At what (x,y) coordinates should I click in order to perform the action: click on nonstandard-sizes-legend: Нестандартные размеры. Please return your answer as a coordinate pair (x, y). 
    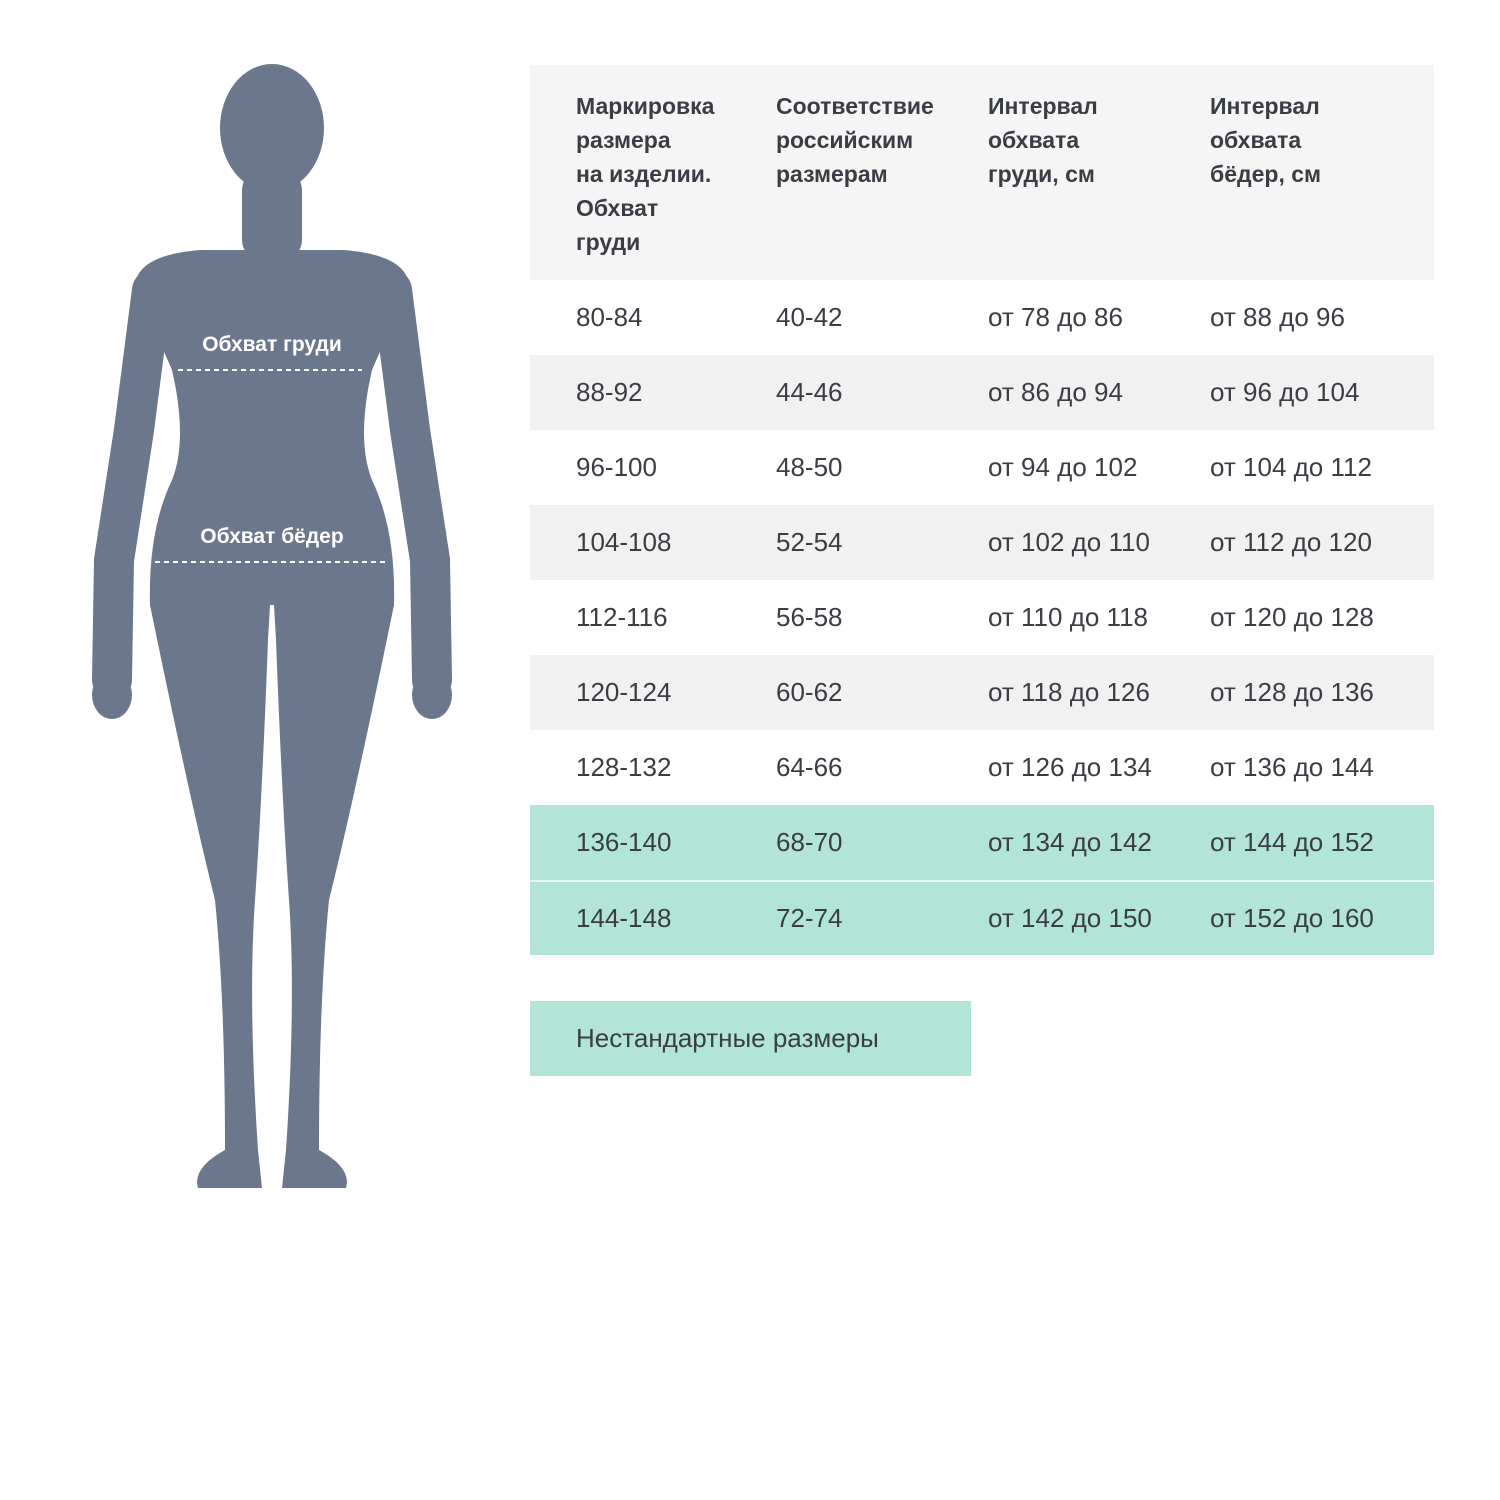
    Looking at the image, I should click on (750, 1038).